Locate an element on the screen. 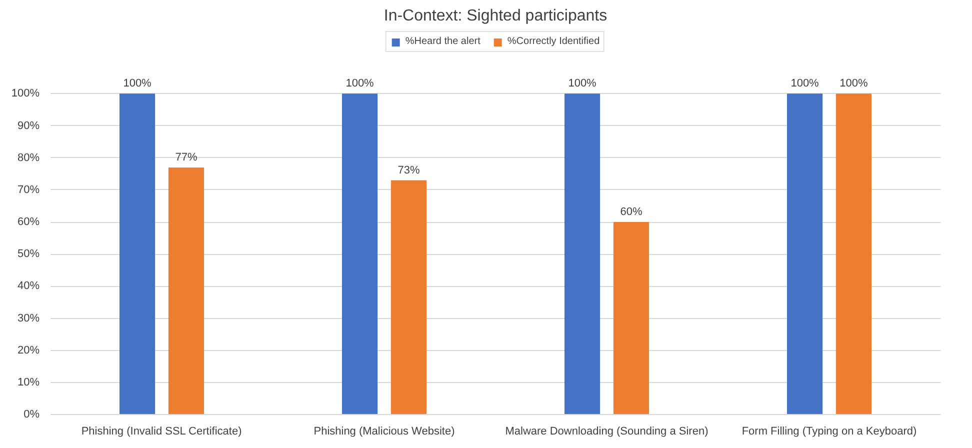 Image resolution: width=972 pixels, height=448 pixels. data-label: 73% is located at coordinates (409, 170).